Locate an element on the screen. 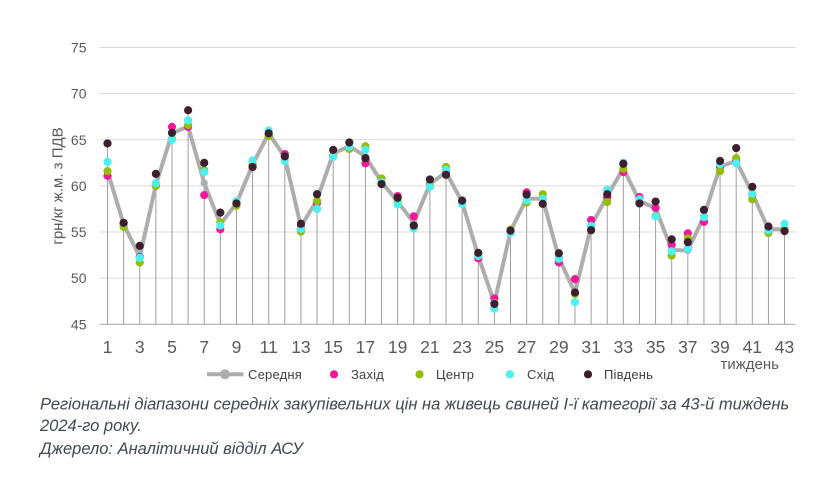 This screenshot has height=493, width=840. svg-text: 50 is located at coordinates (79, 278).